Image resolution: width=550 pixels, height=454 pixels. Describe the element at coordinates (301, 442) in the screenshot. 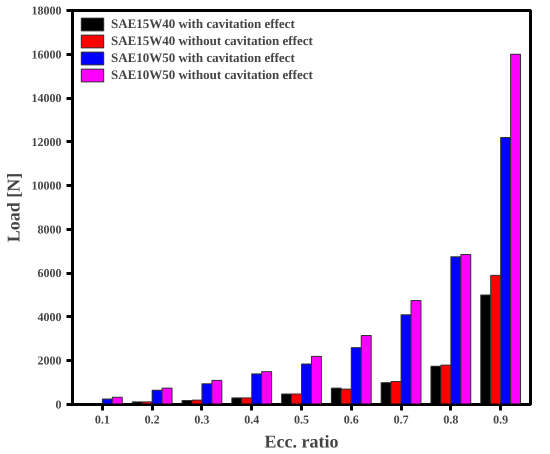

I see `x-axis-title: Ecc. ratio` at that location.